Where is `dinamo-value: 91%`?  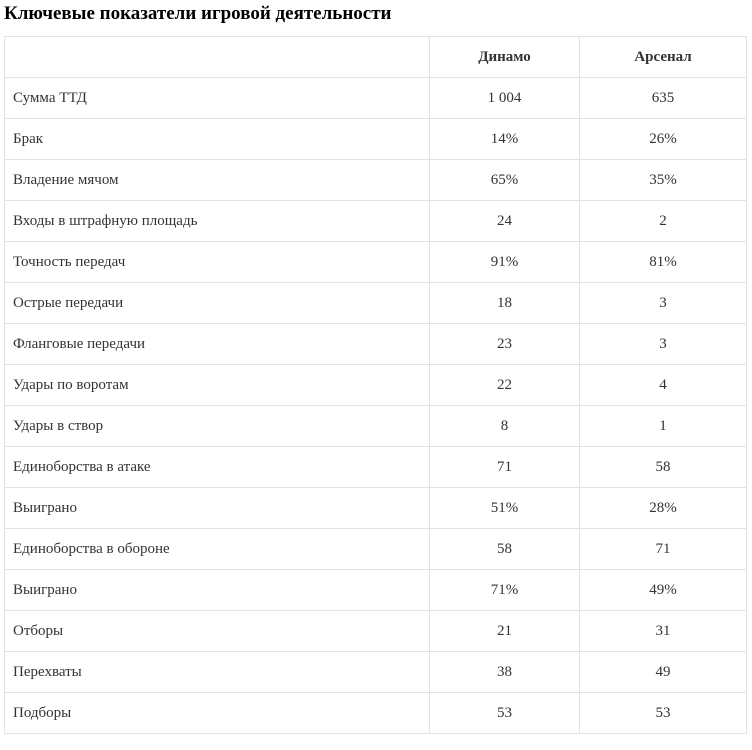 dinamo-value: 91% is located at coordinates (504, 262).